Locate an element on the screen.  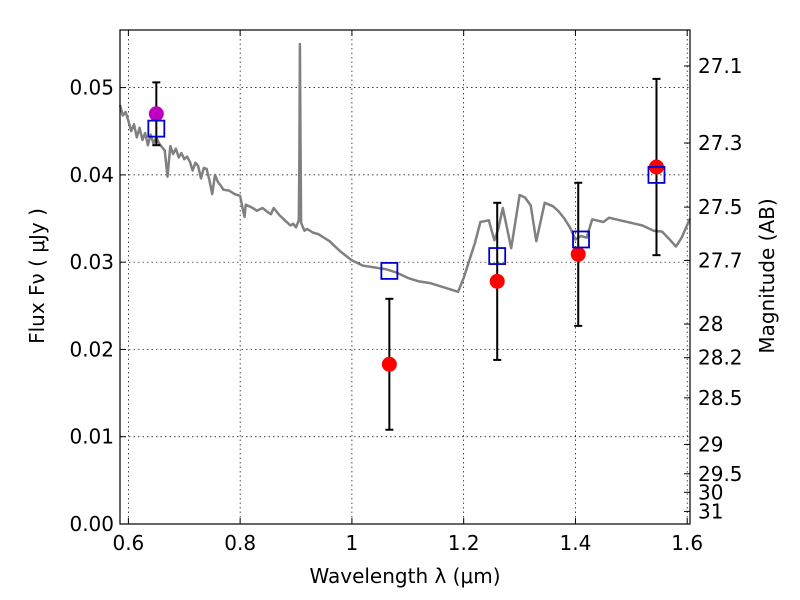
y-tick-label: 0.00 is located at coordinates (91, 524).